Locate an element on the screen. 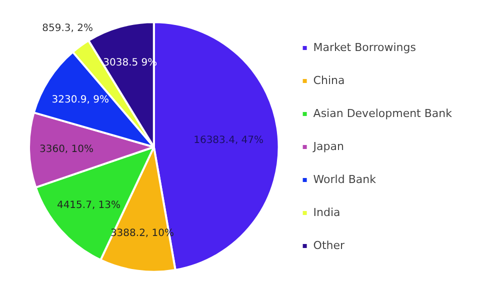  legend-label: Asian Development Bank is located at coordinates (383, 113).